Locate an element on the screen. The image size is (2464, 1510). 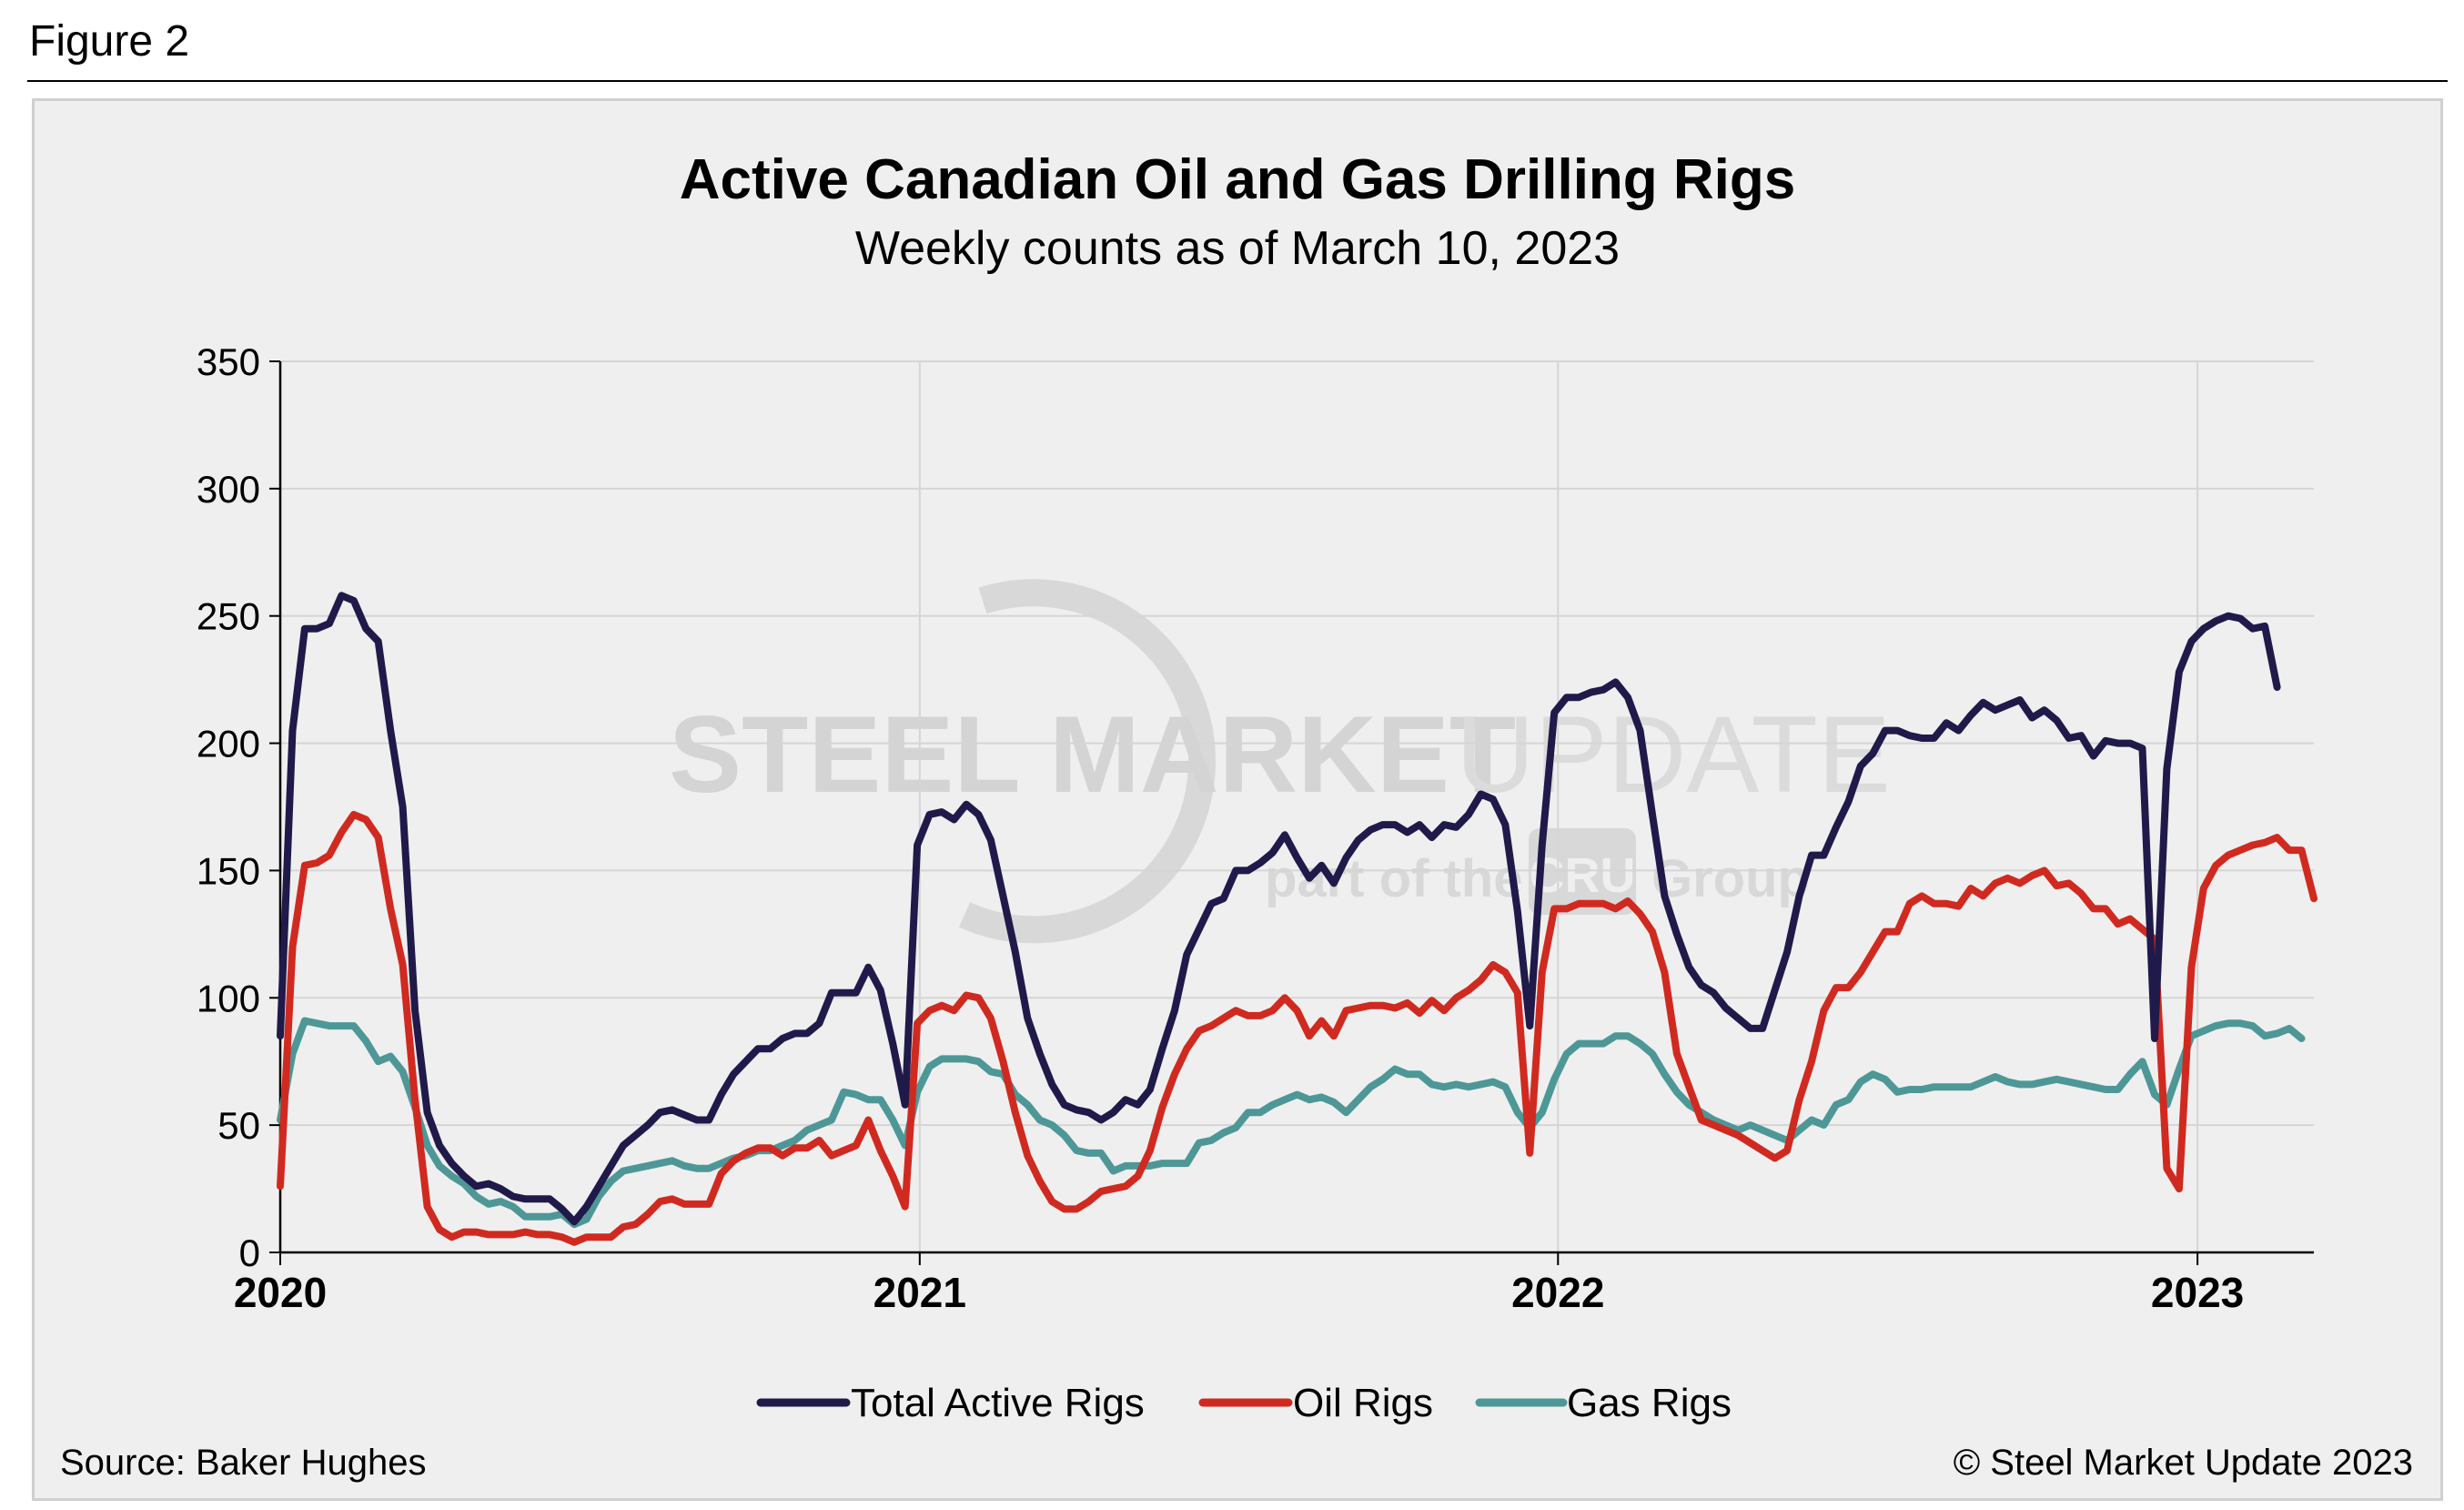
legend: Total Active Rigs Oil Rigs Gas Rigs is located at coordinates (1244, 1403).